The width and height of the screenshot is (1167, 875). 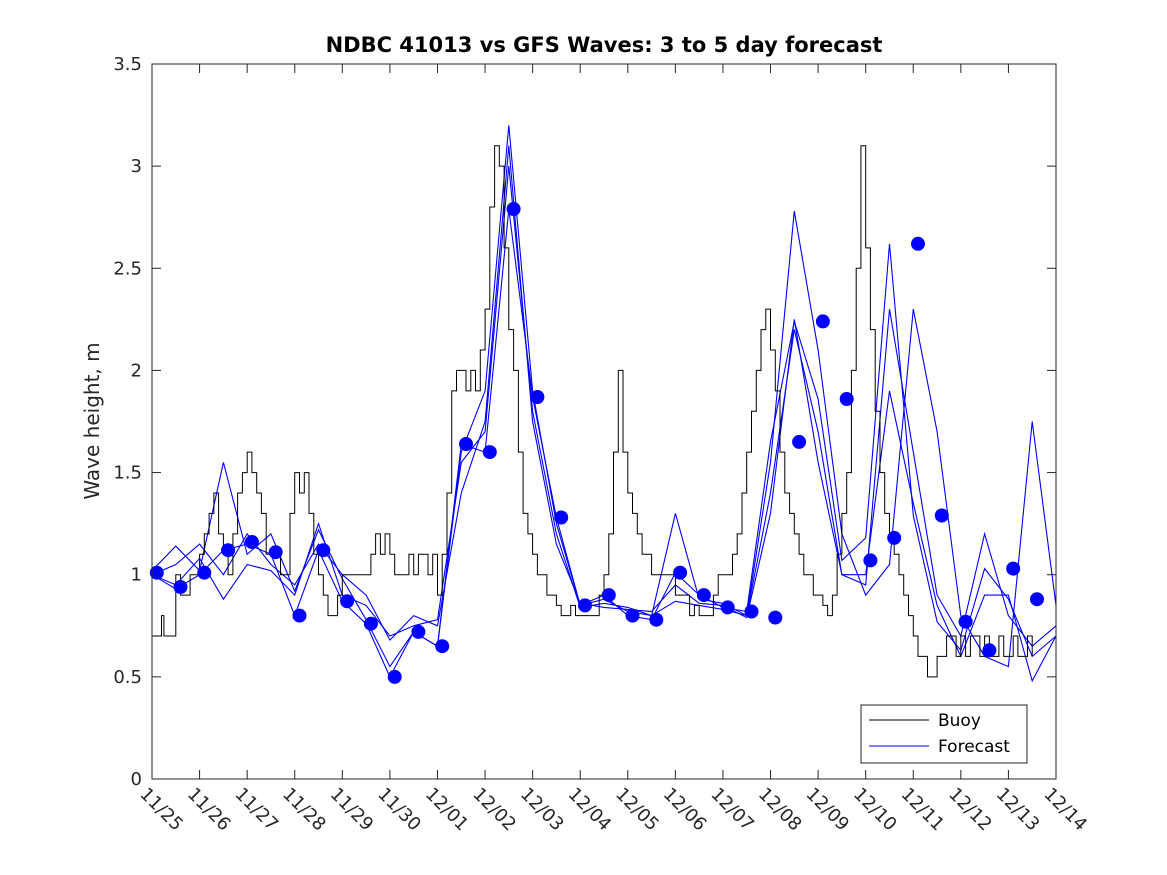 What do you see at coordinates (136, 166) in the screenshot?
I see `y-tick-label: 3` at bounding box center [136, 166].